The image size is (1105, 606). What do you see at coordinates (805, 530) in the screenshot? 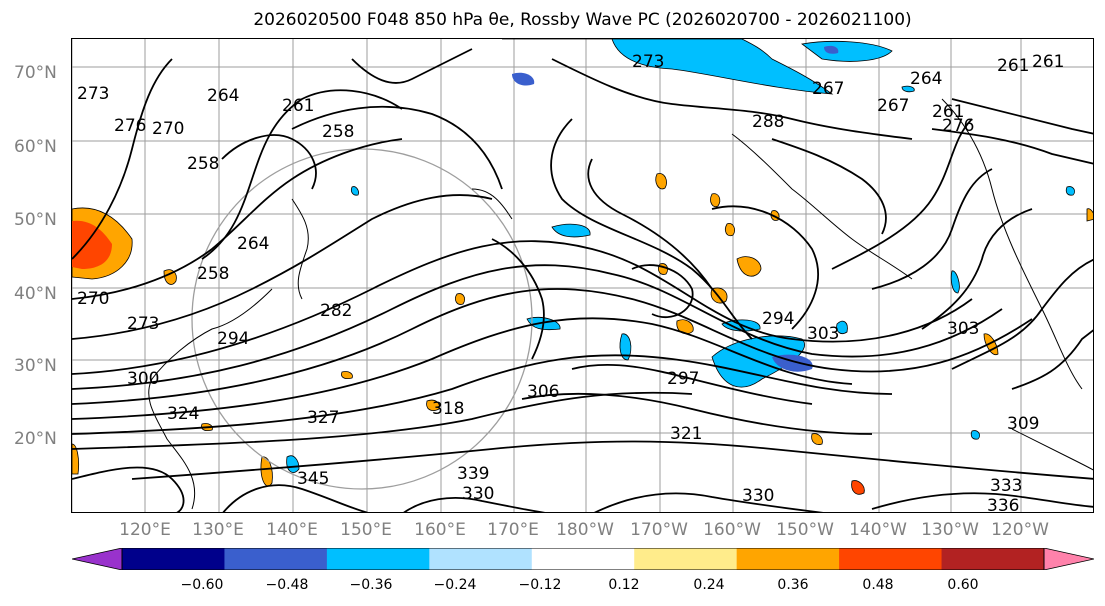
I see `lon-label-150w: 150°W` at bounding box center [805, 530].